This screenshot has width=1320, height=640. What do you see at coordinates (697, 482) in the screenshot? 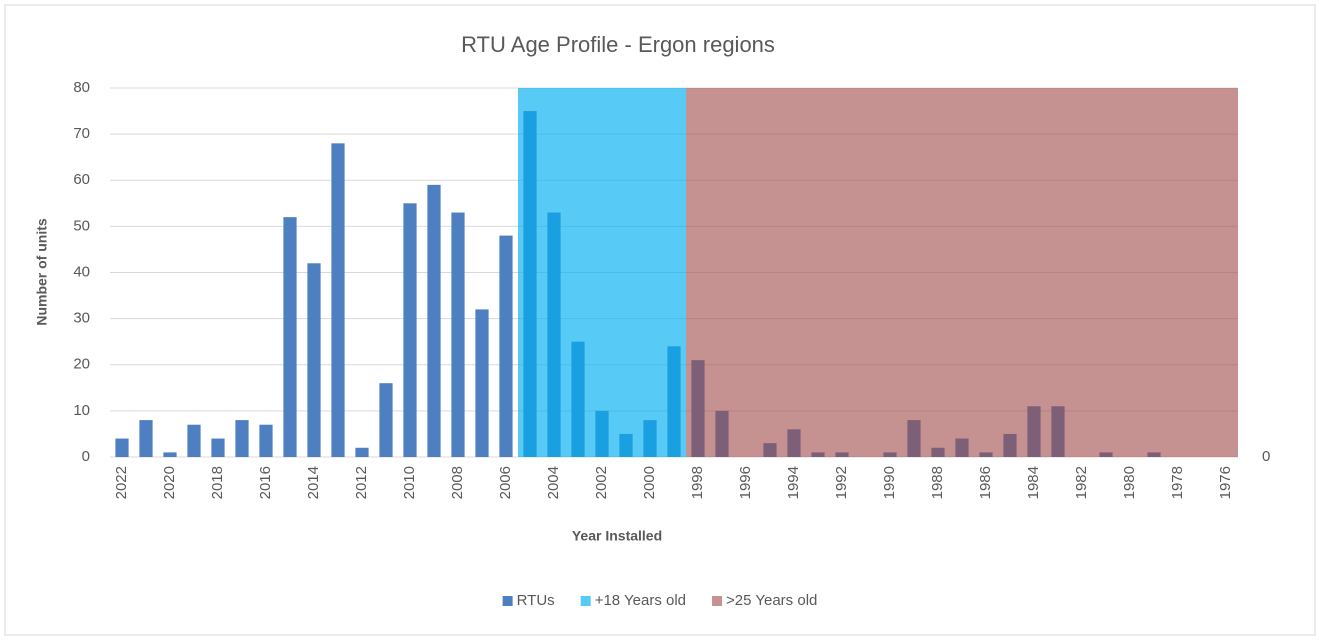
I see `x-tick-label: 1998` at bounding box center [697, 482].